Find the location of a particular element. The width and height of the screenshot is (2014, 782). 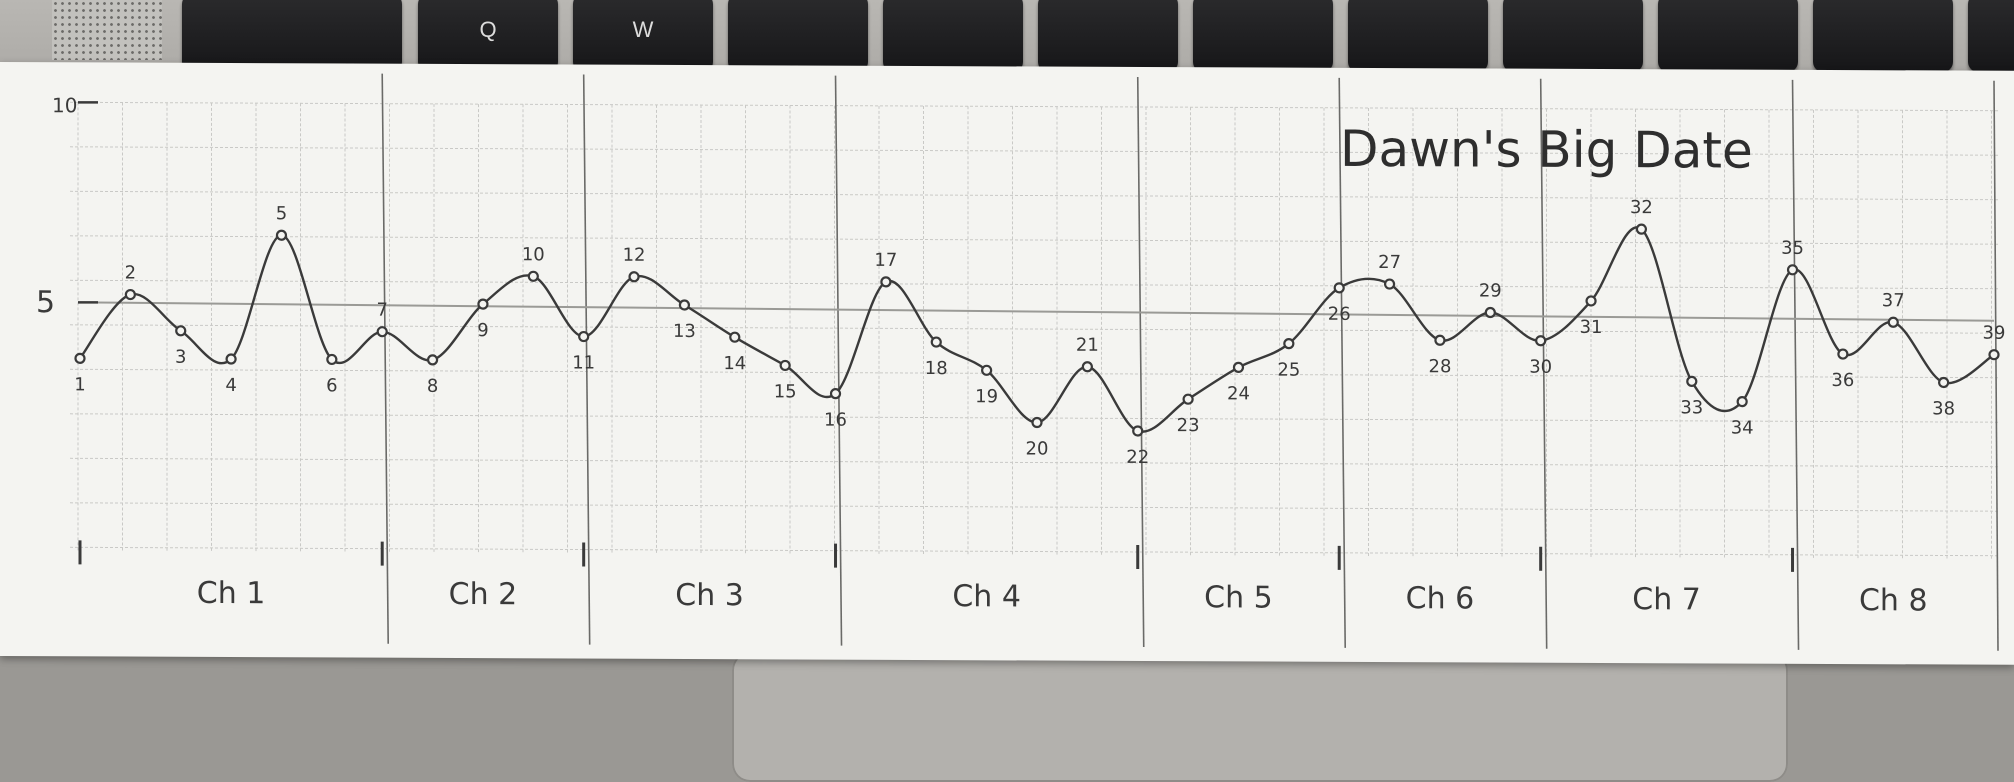

point-label: 16 is located at coordinates (835, 420).